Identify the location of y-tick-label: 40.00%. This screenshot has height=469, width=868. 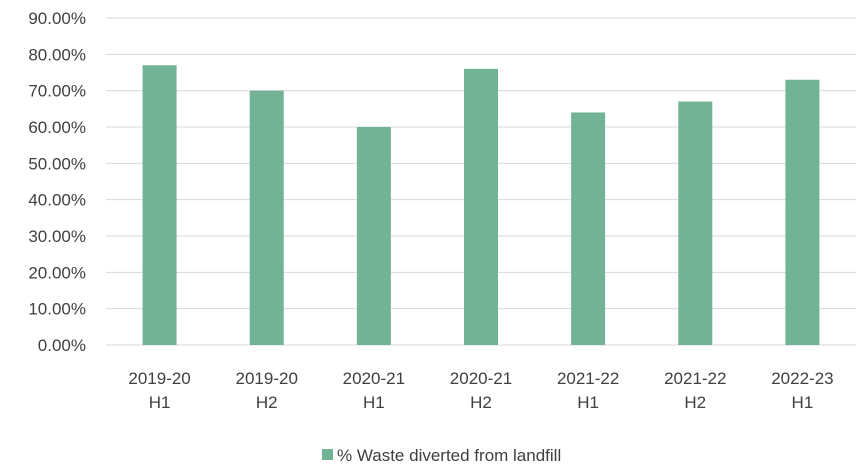
(57, 200).